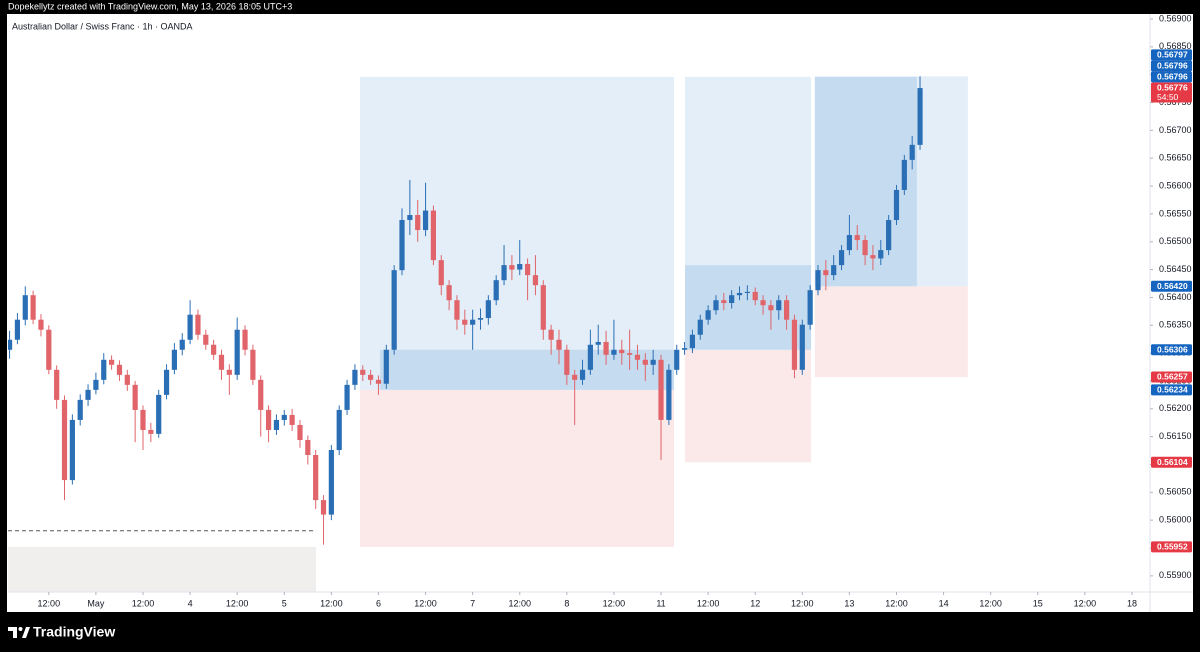 The image size is (1200, 652). I want to click on y-tick-label: 0.56700, so click(1175, 130).